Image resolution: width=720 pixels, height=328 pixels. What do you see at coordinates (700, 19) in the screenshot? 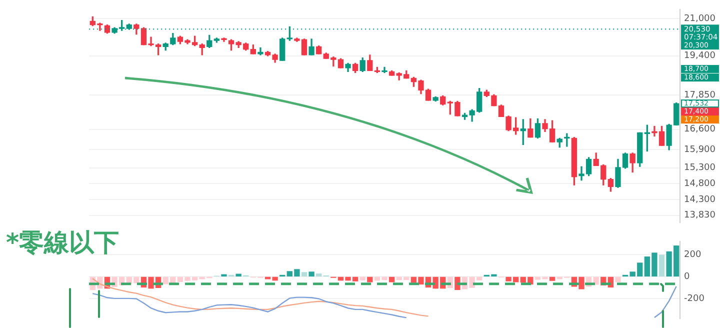
I see `y-tick-label: 21,000` at bounding box center [700, 19].